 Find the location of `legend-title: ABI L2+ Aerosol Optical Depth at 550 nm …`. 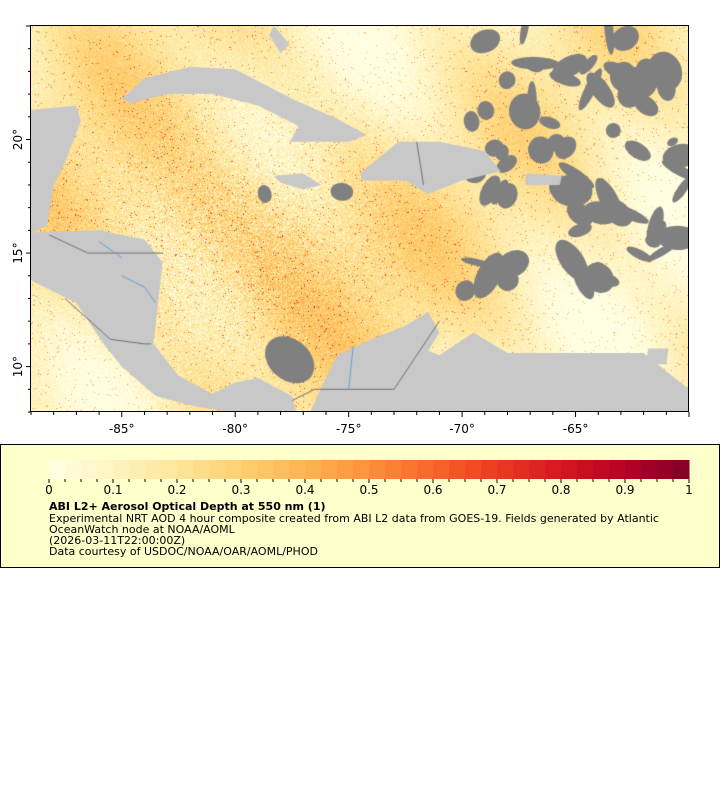

legend-title: ABI L2+ Aerosol Optical Depth at 550 nm … is located at coordinates (187, 506).